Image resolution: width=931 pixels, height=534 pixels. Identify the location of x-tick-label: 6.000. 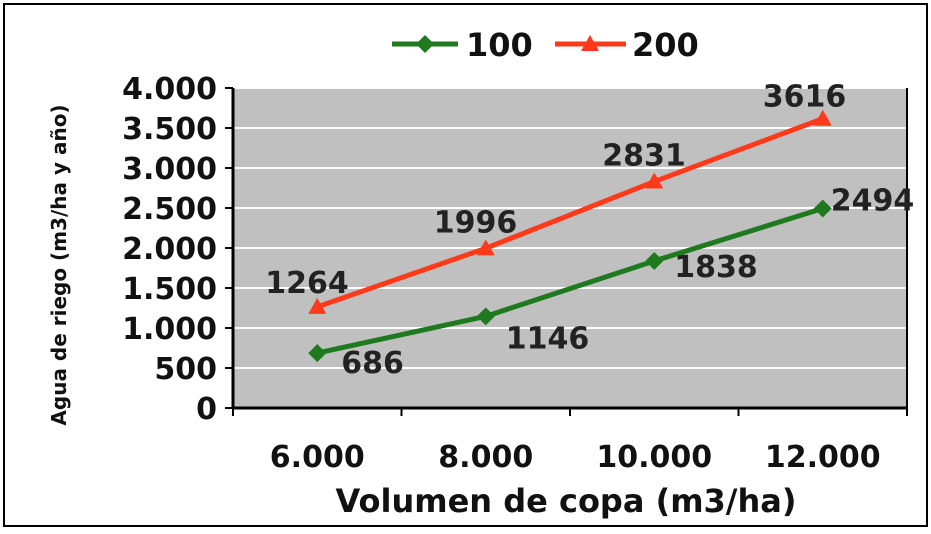
(317, 457).